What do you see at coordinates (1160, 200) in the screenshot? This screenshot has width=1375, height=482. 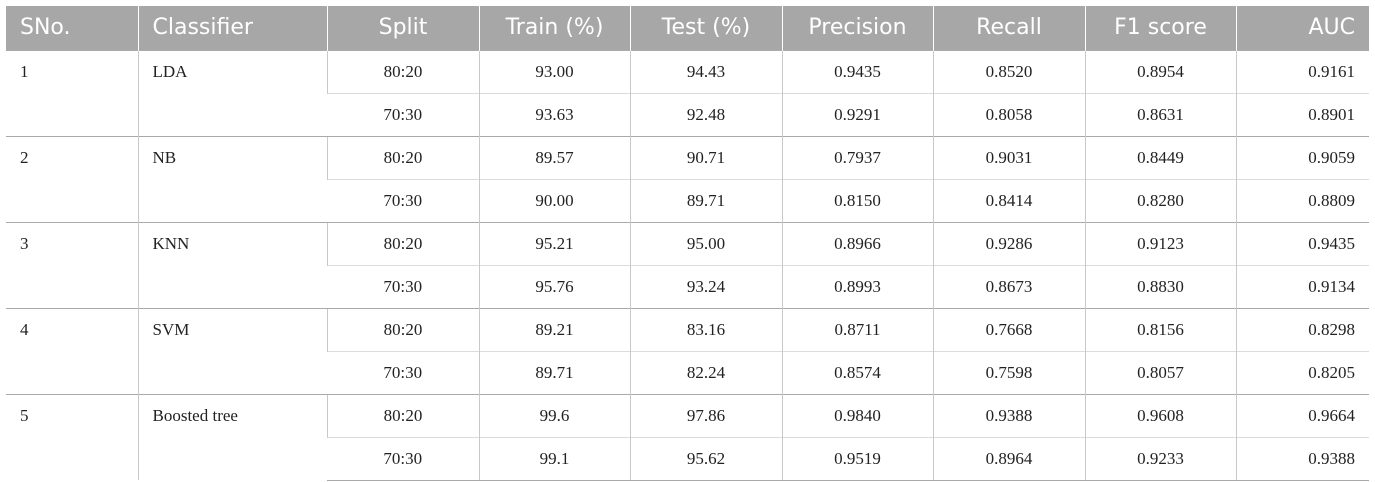 I see `f1-cell: 0.8280` at bounding box center [1160, 200].